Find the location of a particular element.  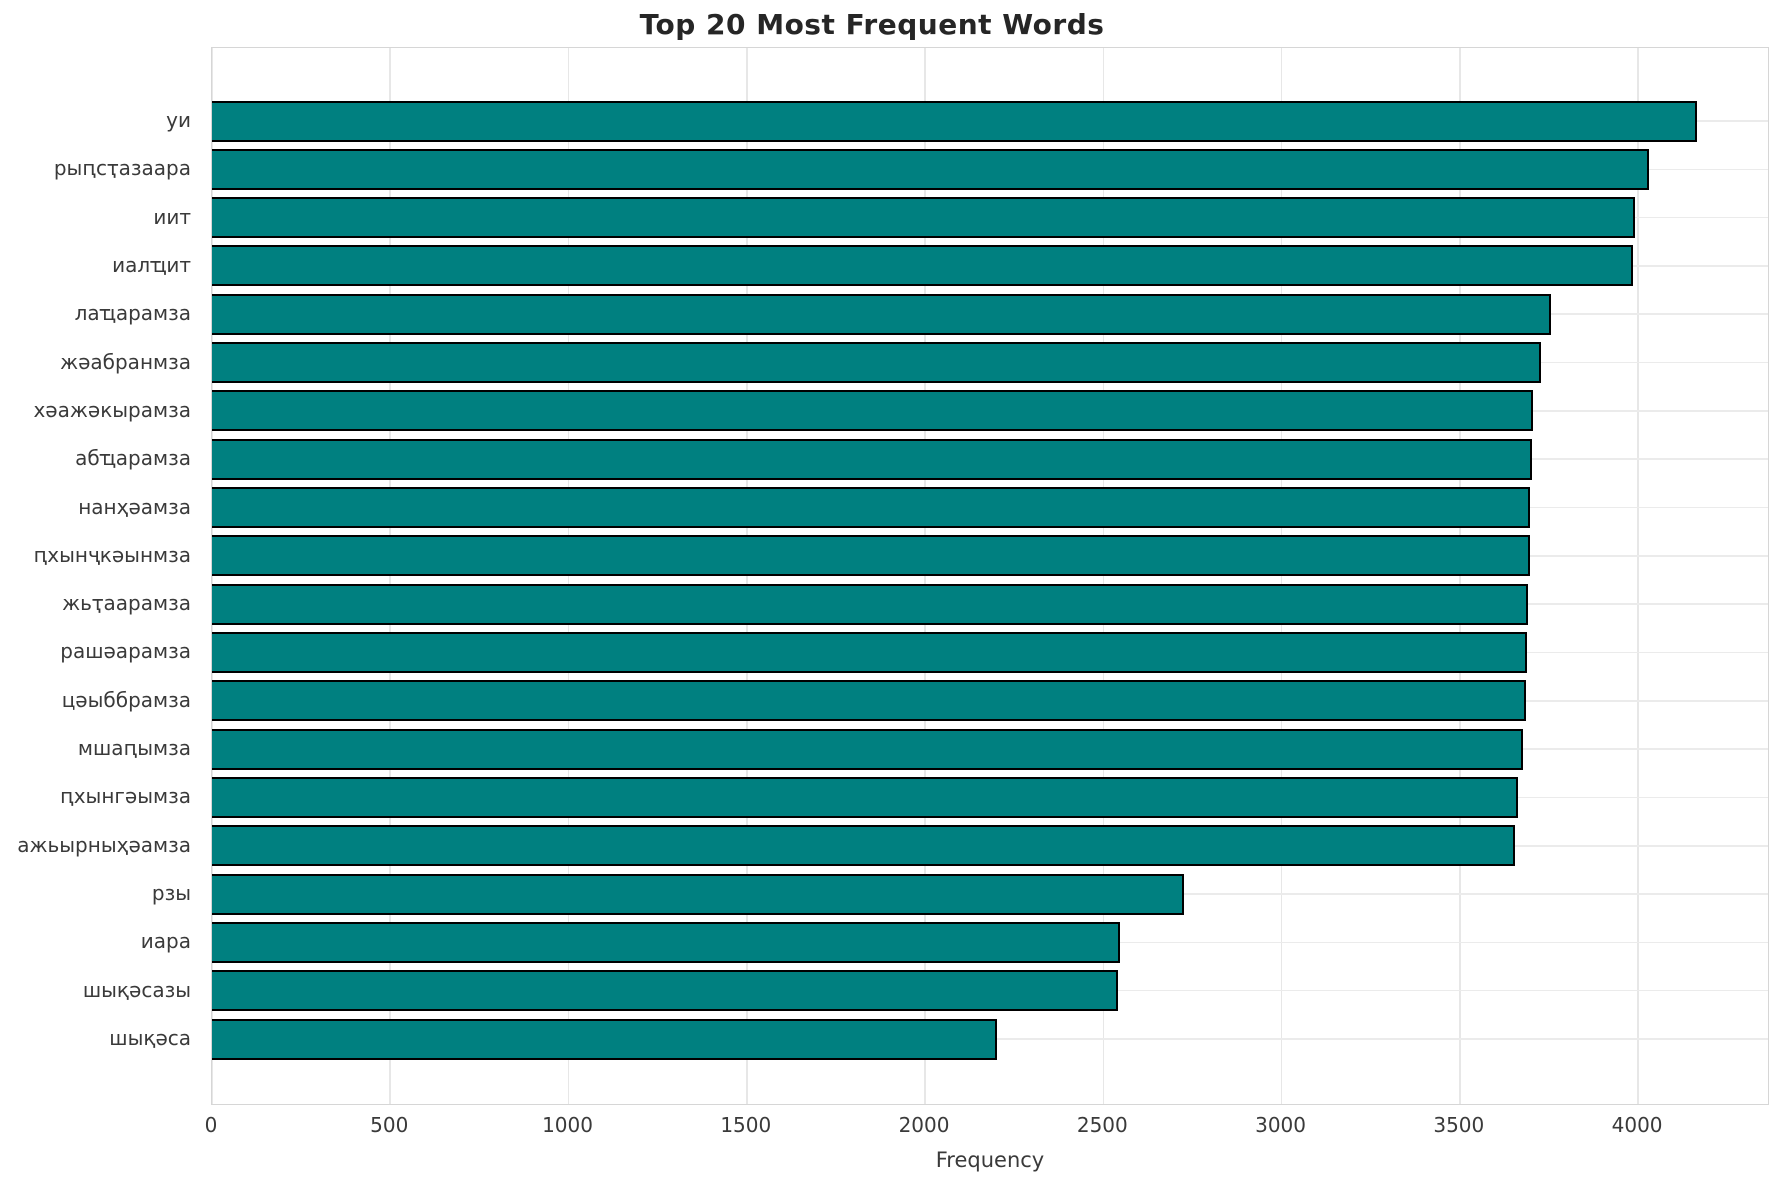

x-axis-label: Frequency is located at coordinates (990, 1160).